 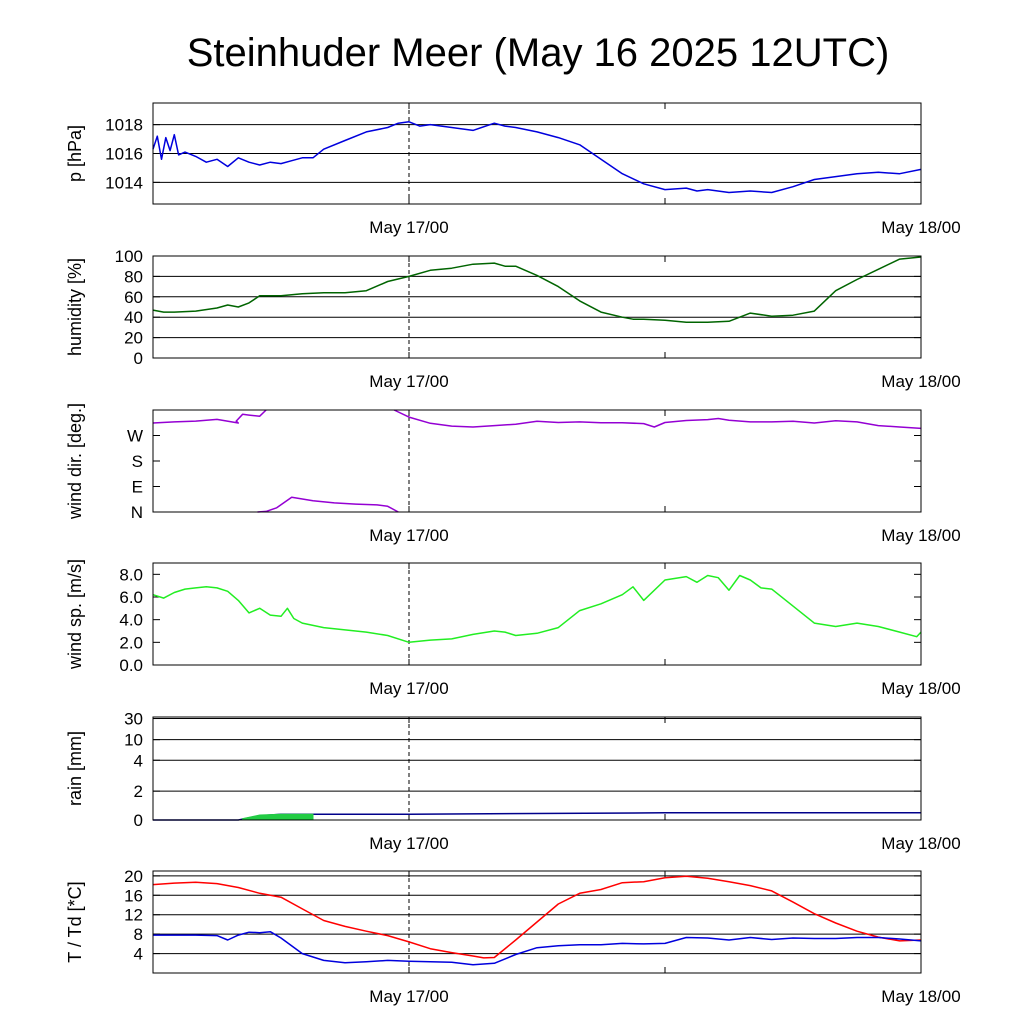 What do you see at coordinates (131, 574) in the screenshot?
I see `wind-speed-ytick-label: 8.0` at bounding box center [131, 574].